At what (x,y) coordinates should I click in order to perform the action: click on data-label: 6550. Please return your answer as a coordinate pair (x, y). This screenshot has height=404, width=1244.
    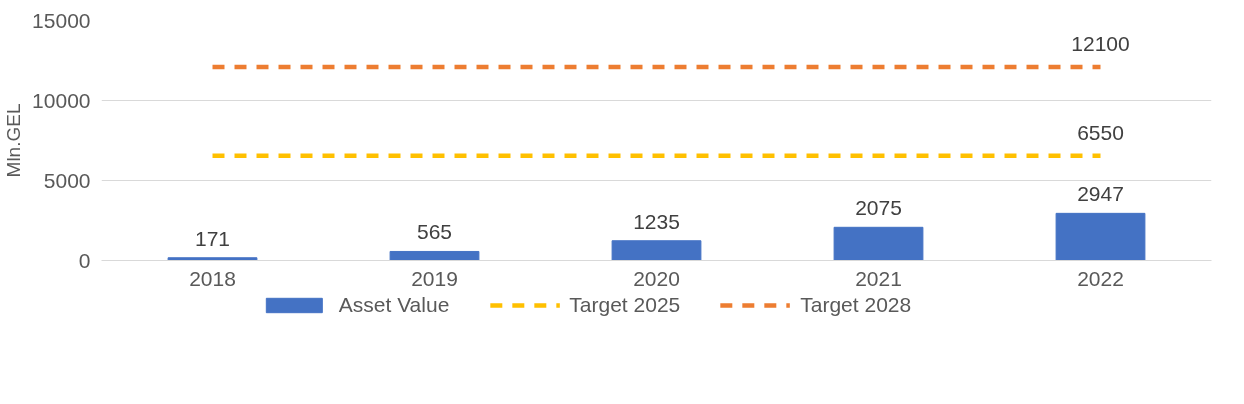
    Looking at the image, I should click on (1100, 132).